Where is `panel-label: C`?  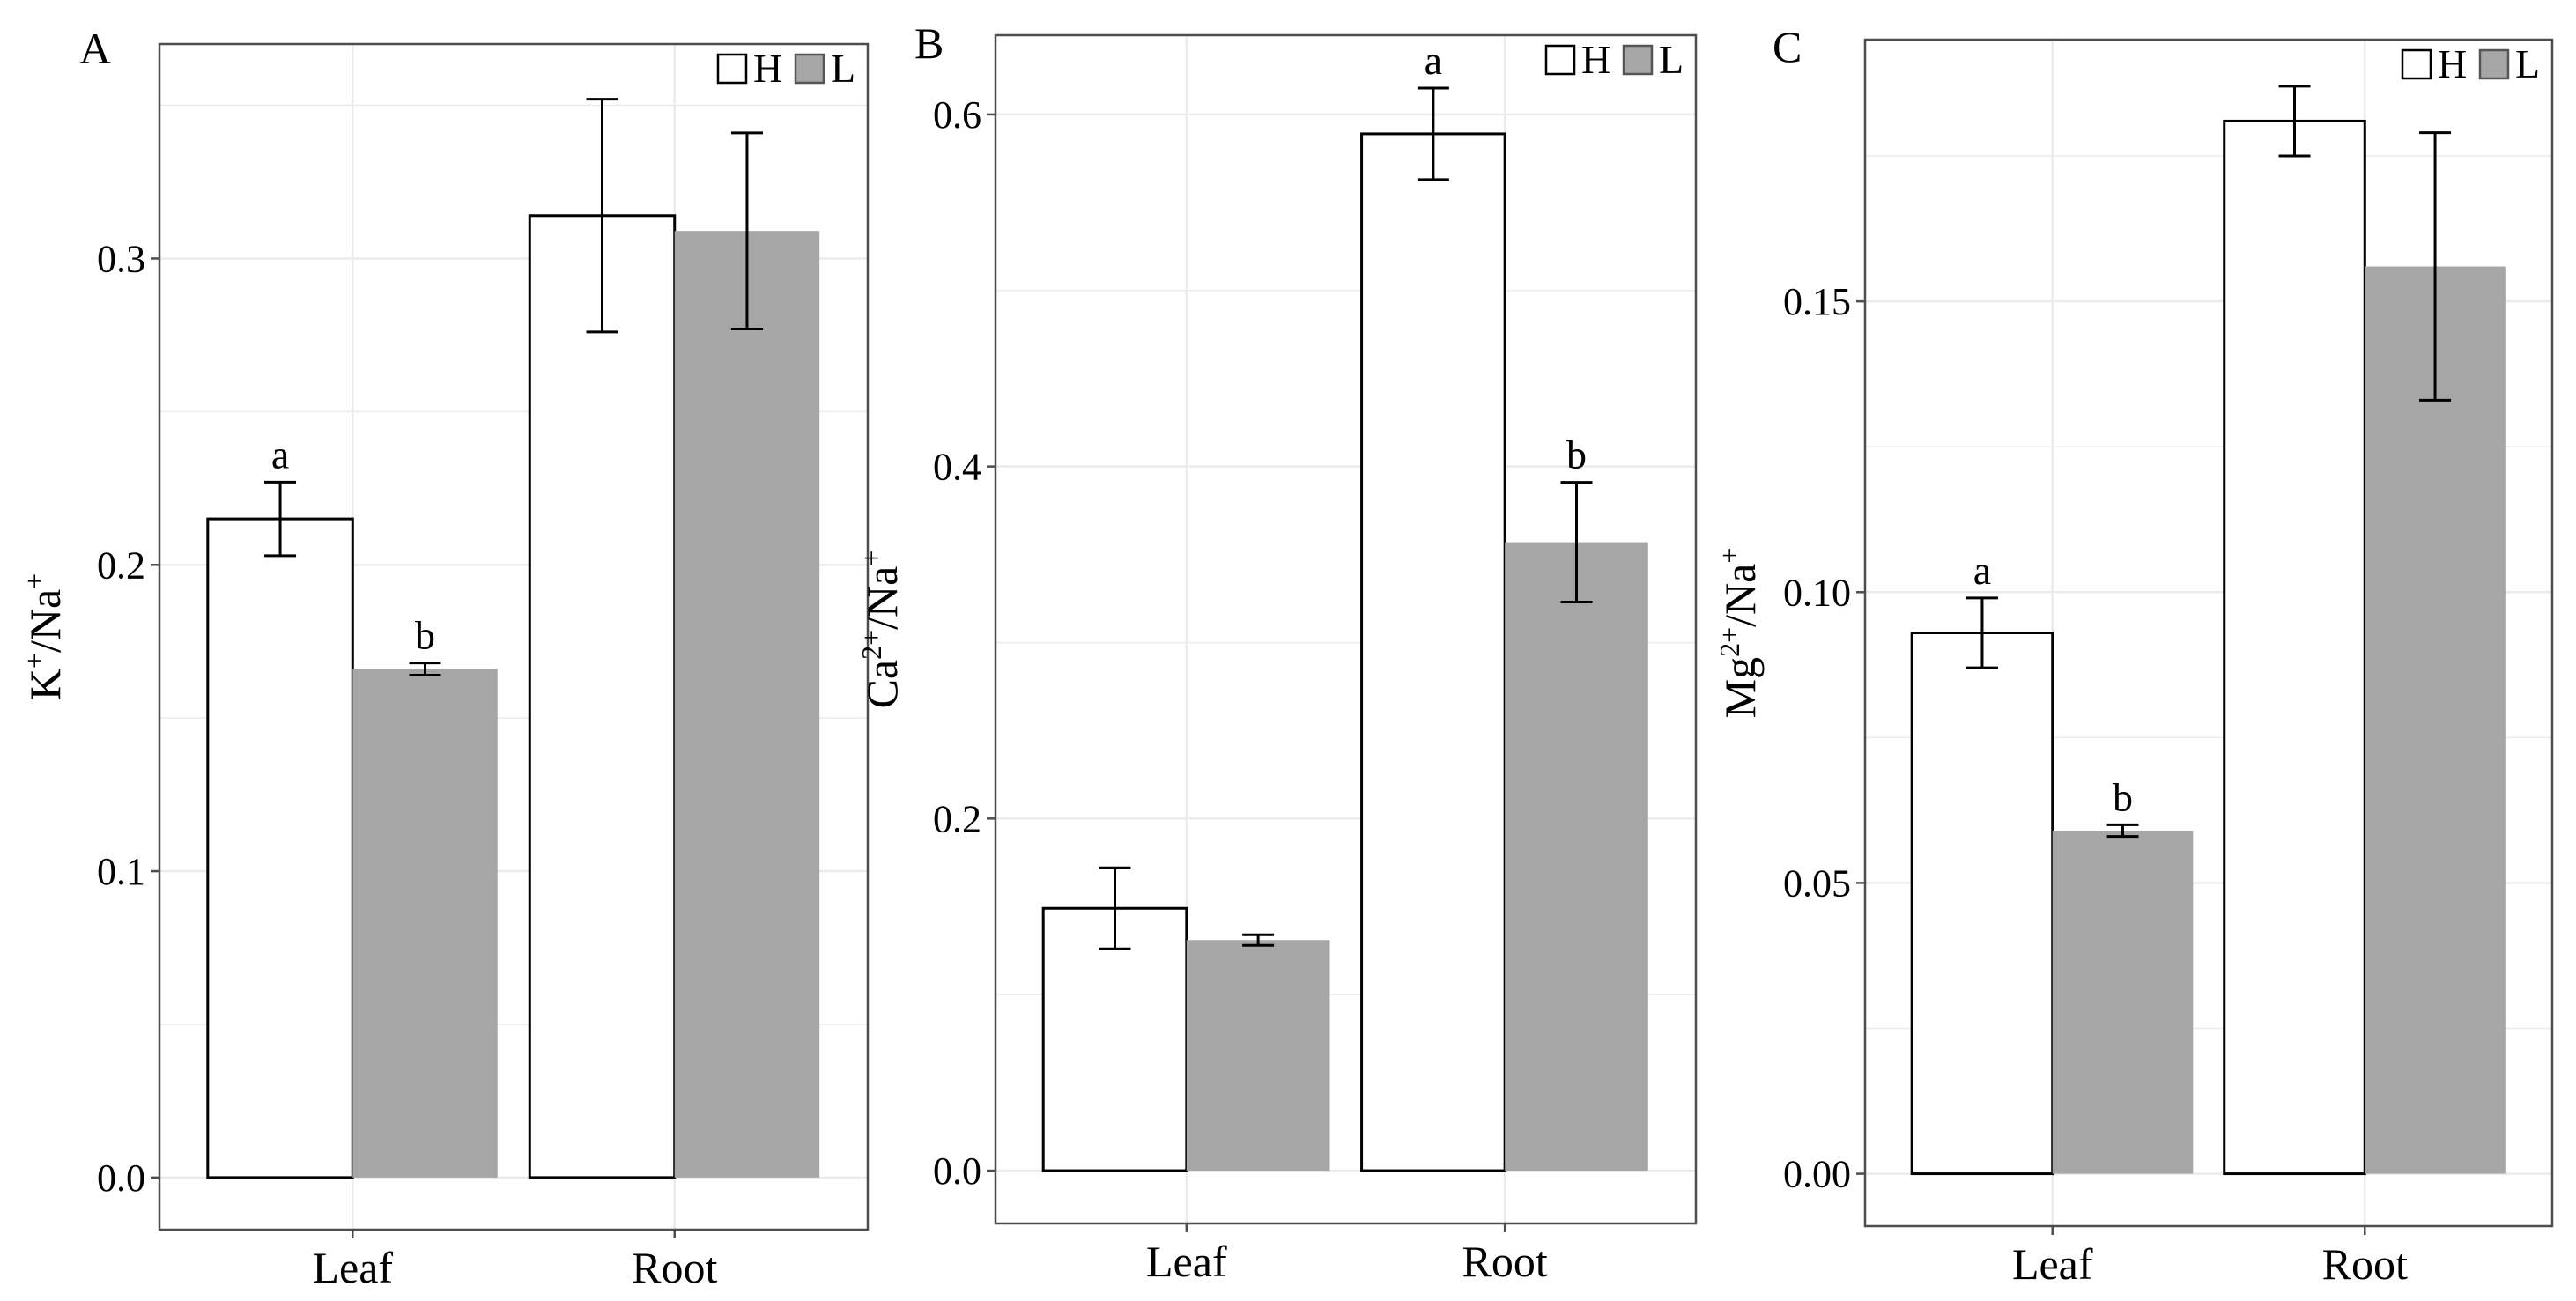
panel-label: C is located at coordinates (1788, 46).